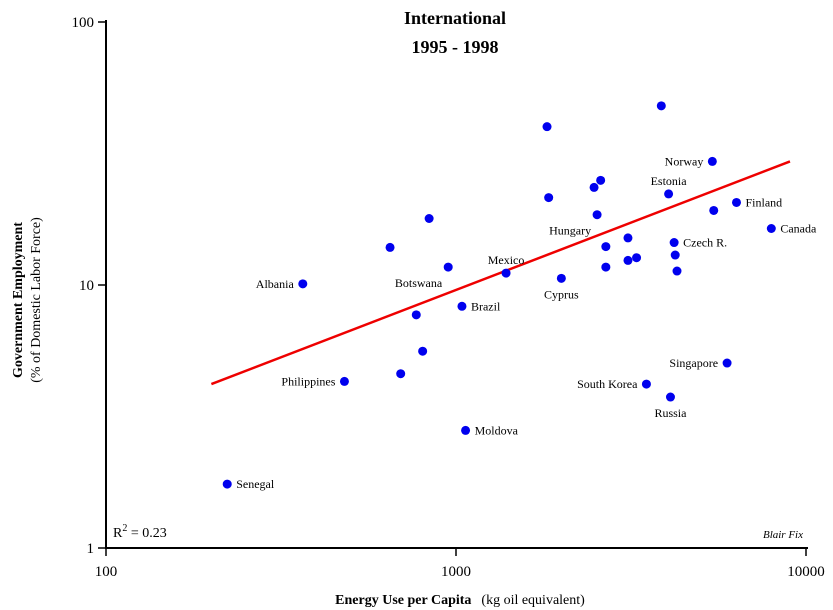  Describe the element at coordinates (124, 528) in the screenshot. I see `r-squared-exponent: 2` at that location.